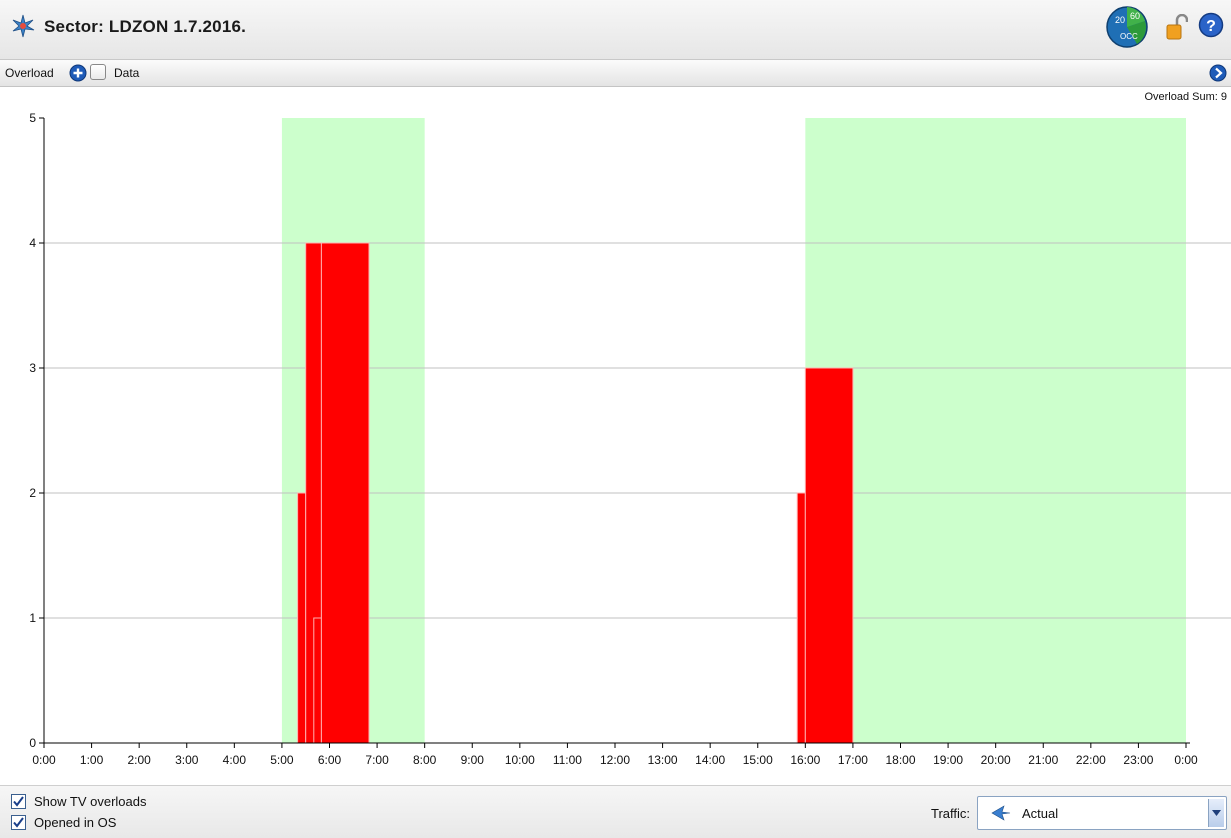  Describe the element at coordinates (948, 760) in the screenshot. I see `x-tick-label: 19:00` at that location.